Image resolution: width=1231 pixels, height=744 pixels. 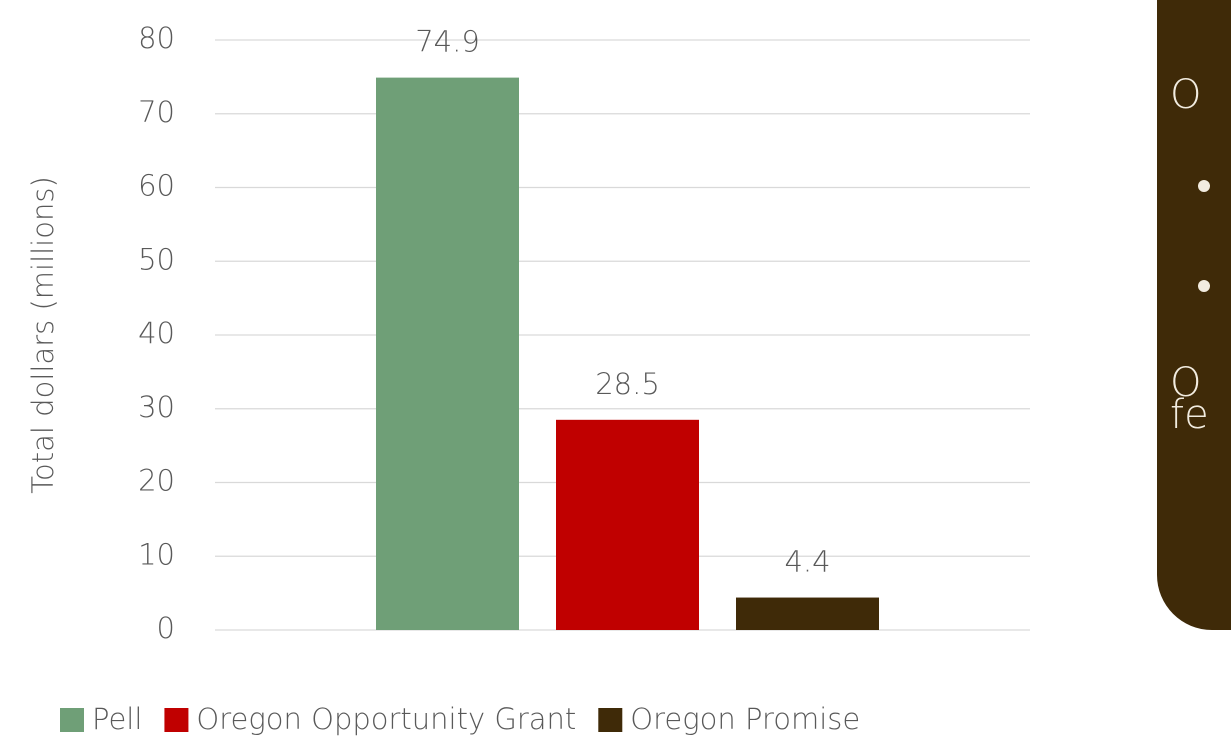 I want to click on data-label: 28.5, so click(x=627, y=384).